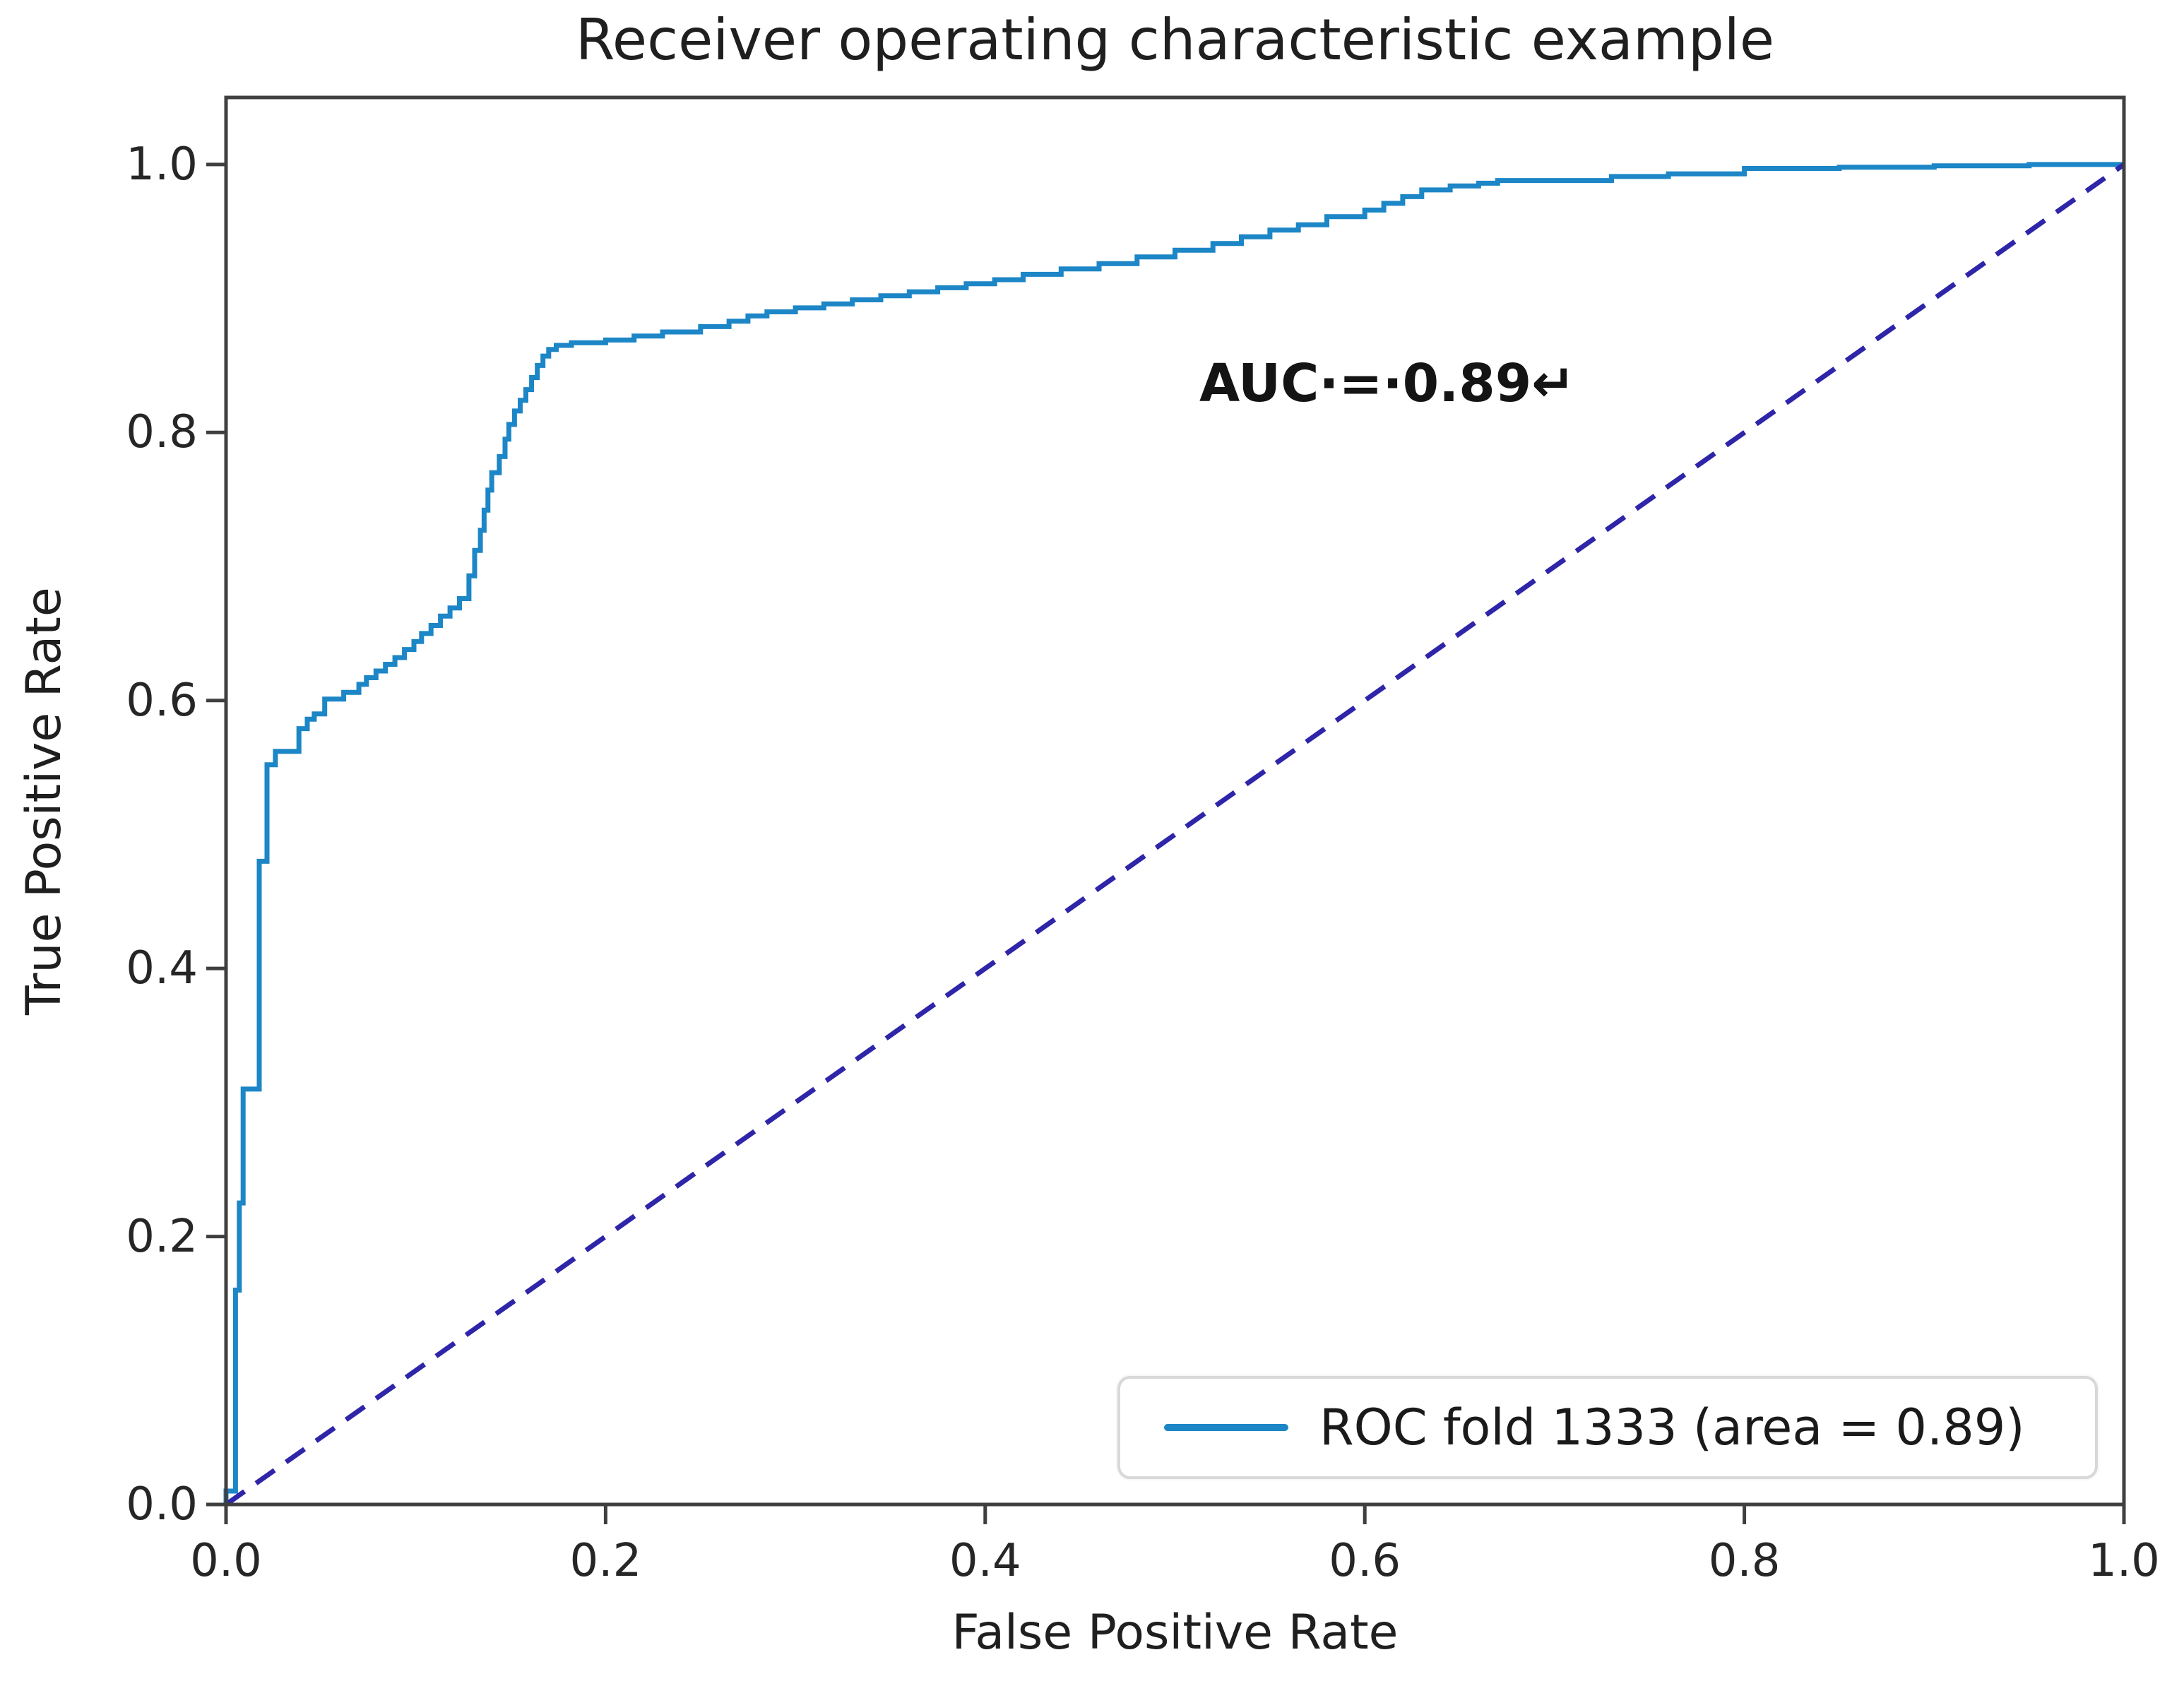 The width and height of the screenshot is (2184, 1686). What do you see at coordinates (1672, 1427) in the screenshot?
I see `legend-label: ROC fold 1333 (area = 0.89)` at bounding box center [1672, 1427].